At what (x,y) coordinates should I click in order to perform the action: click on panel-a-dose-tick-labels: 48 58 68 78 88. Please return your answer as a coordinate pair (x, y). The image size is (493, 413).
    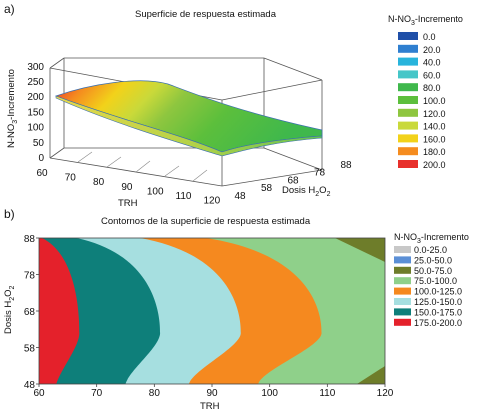
    Looking at the image, I should click on (293, 181).